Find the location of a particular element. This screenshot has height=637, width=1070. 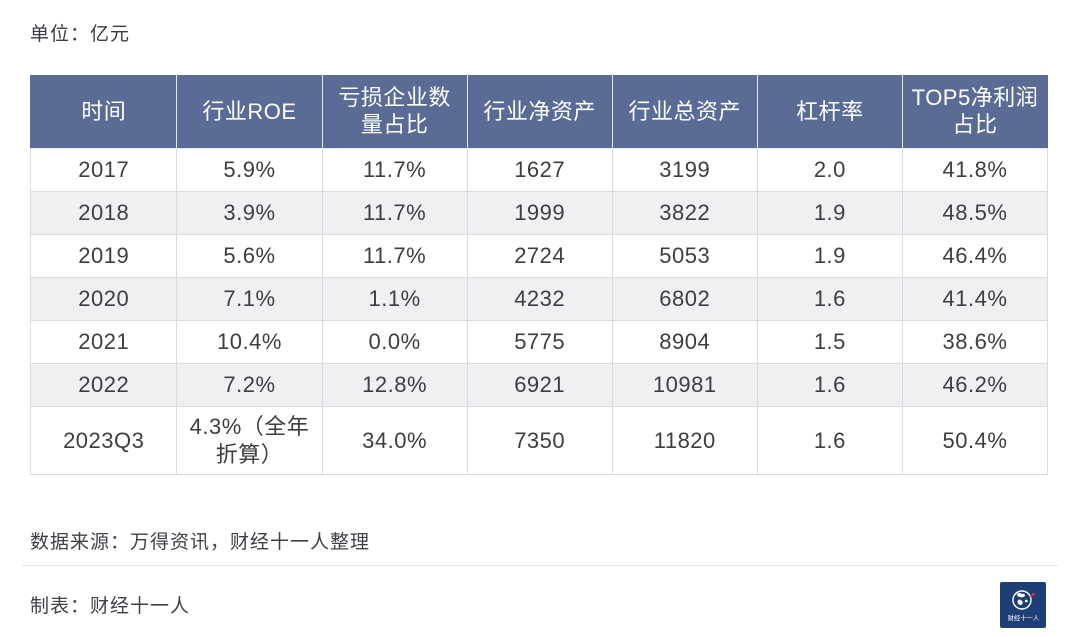

table-cell: 12.8% is located at coordinates (394, 385).